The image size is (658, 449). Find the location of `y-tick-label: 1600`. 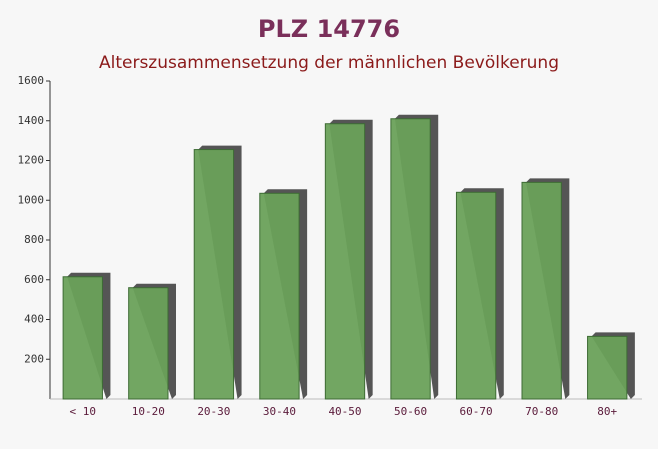

y-tick-label: 1600 is located at coordinates (31, 80).